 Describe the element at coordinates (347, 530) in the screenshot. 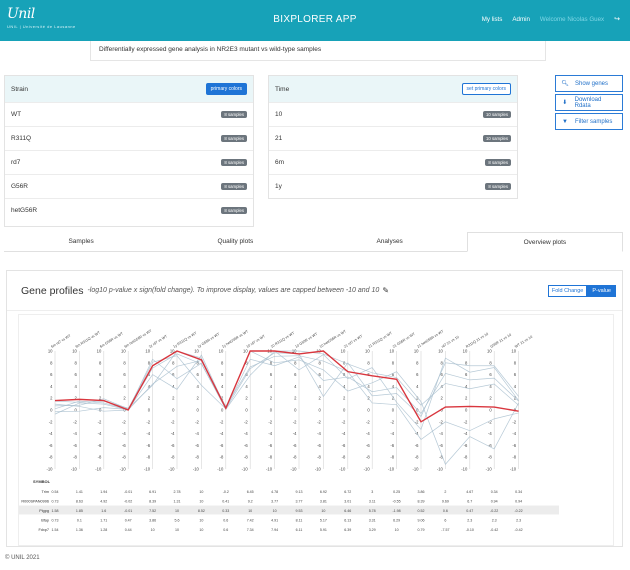

I see `table-cell: 6.39` at that location.